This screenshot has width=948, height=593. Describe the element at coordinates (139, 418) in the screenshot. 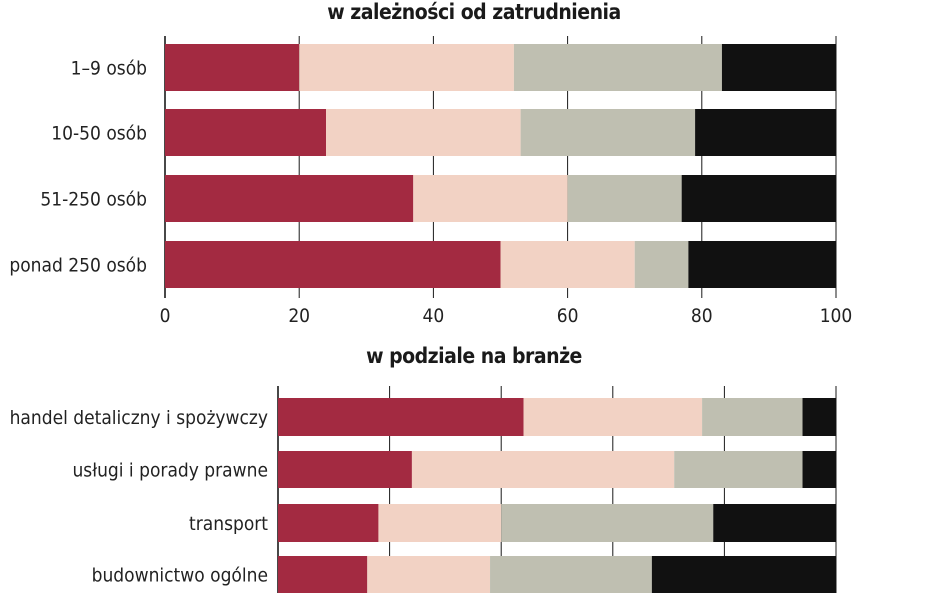

I see `category-label: handel detaliczny i spożywczy` at that location.